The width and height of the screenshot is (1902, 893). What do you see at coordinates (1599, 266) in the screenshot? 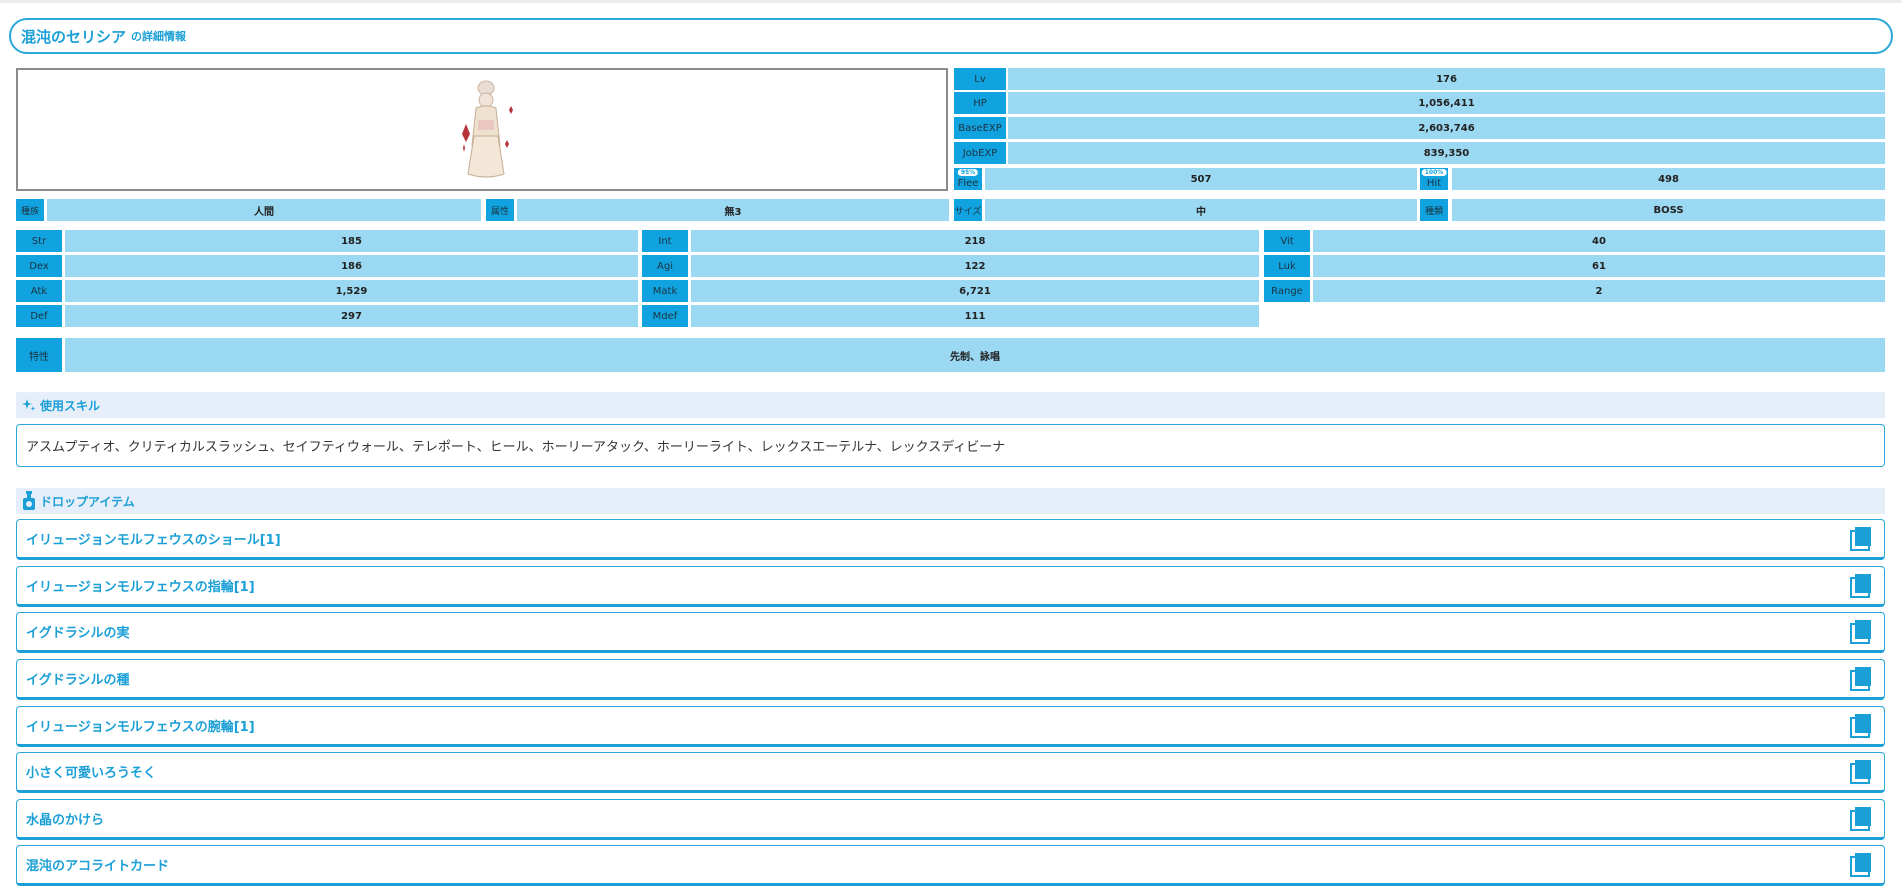
I see `luk-value: 61` at bounding box center [1599, 266].